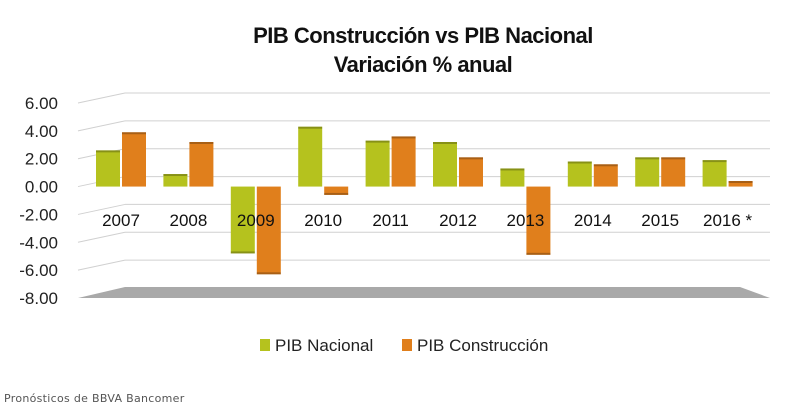 The height and width of the screenshot is (408, 800). I want to click on x-tick-label: 2015, so click(660, 220).